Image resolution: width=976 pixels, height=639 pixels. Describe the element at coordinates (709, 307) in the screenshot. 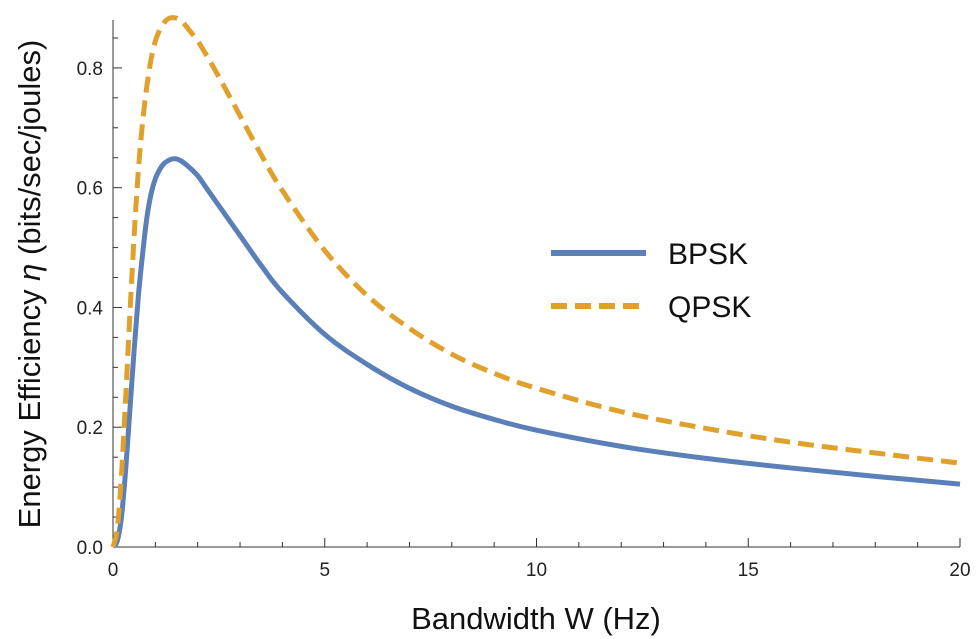

I see `legend-label-qpsk: QPSK` at that location.